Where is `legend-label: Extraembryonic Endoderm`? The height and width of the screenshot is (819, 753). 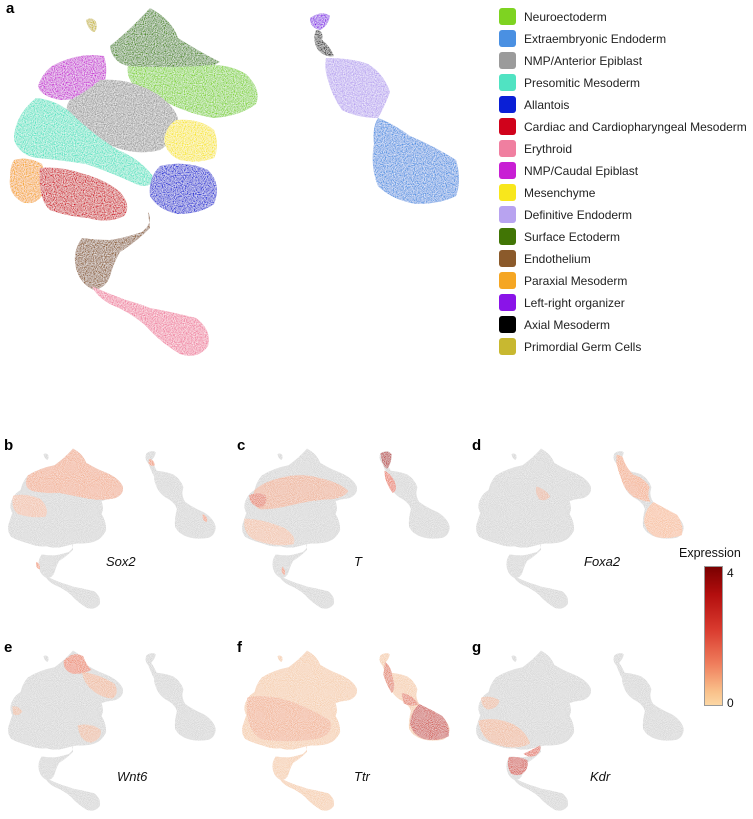
legend-label: Extraembryonic Endoderm is located at coordinates (595, 39).